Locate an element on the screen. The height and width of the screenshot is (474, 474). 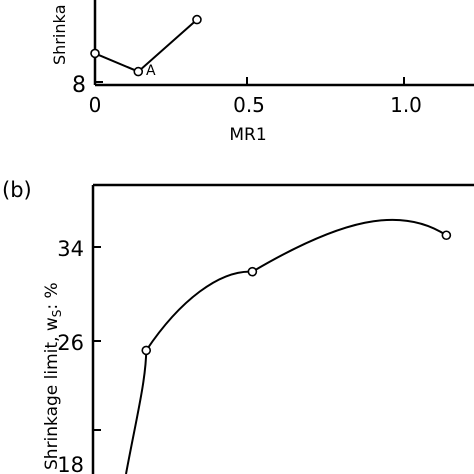
panel-a-x-tick-label: 0 is located at coordinates (95, 105).